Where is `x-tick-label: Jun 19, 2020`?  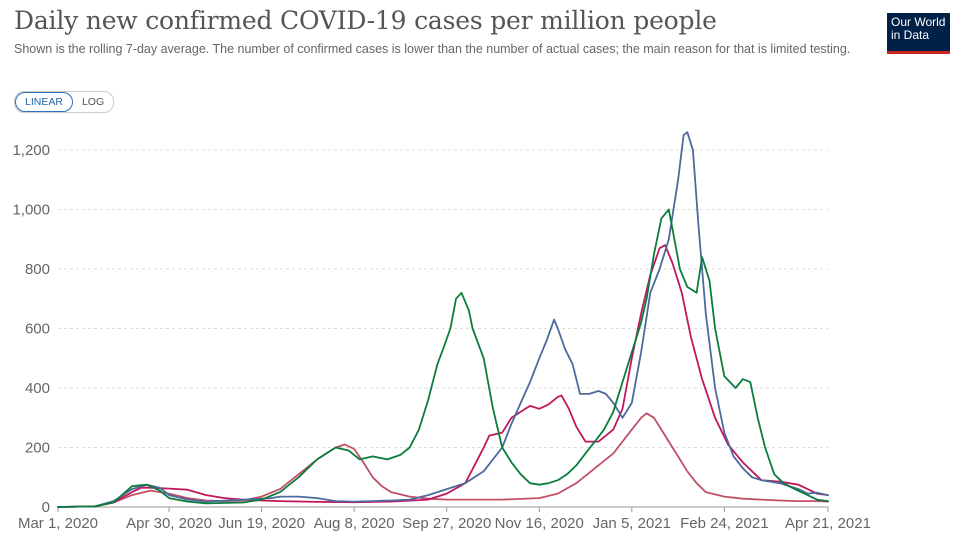
x-tick-label: Jun 19, 2020 is located at coordinates (261, 523).